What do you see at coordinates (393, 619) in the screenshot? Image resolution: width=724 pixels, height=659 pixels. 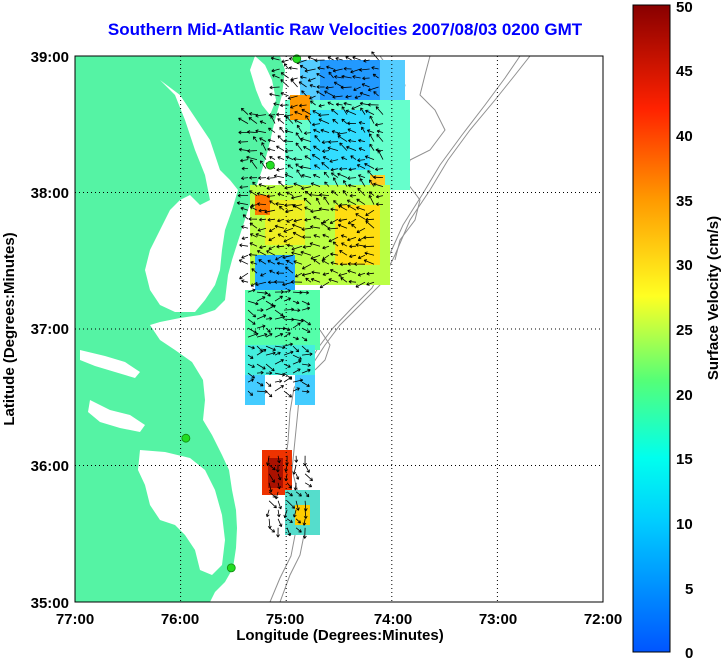 I see `x-tick-label: 74:00` at bounding box center [393, 619].